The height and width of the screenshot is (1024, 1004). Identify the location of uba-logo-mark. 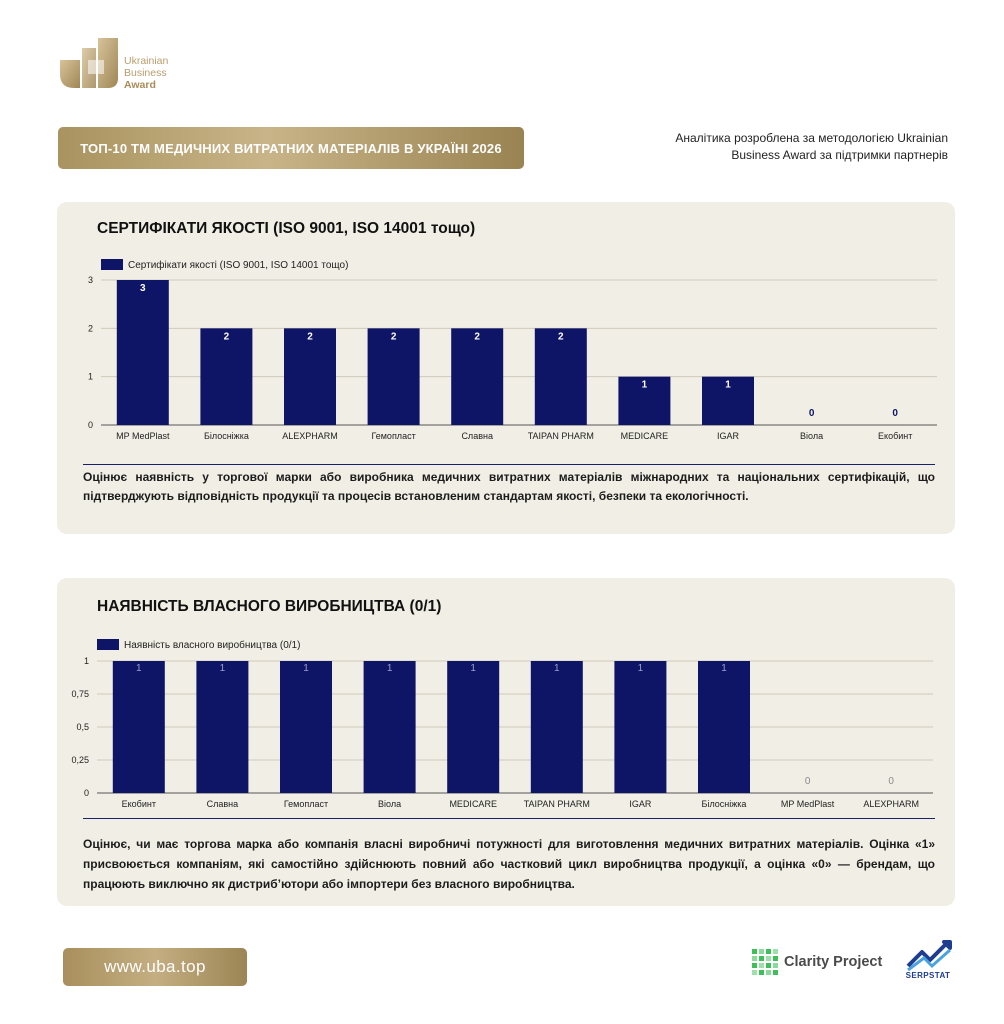
(89, 63).